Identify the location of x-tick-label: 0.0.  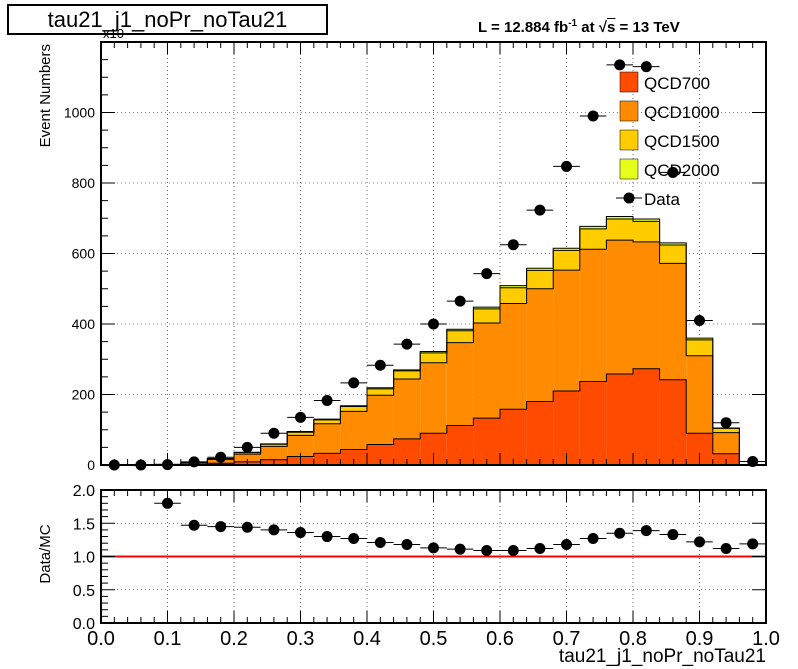
(101, 639).